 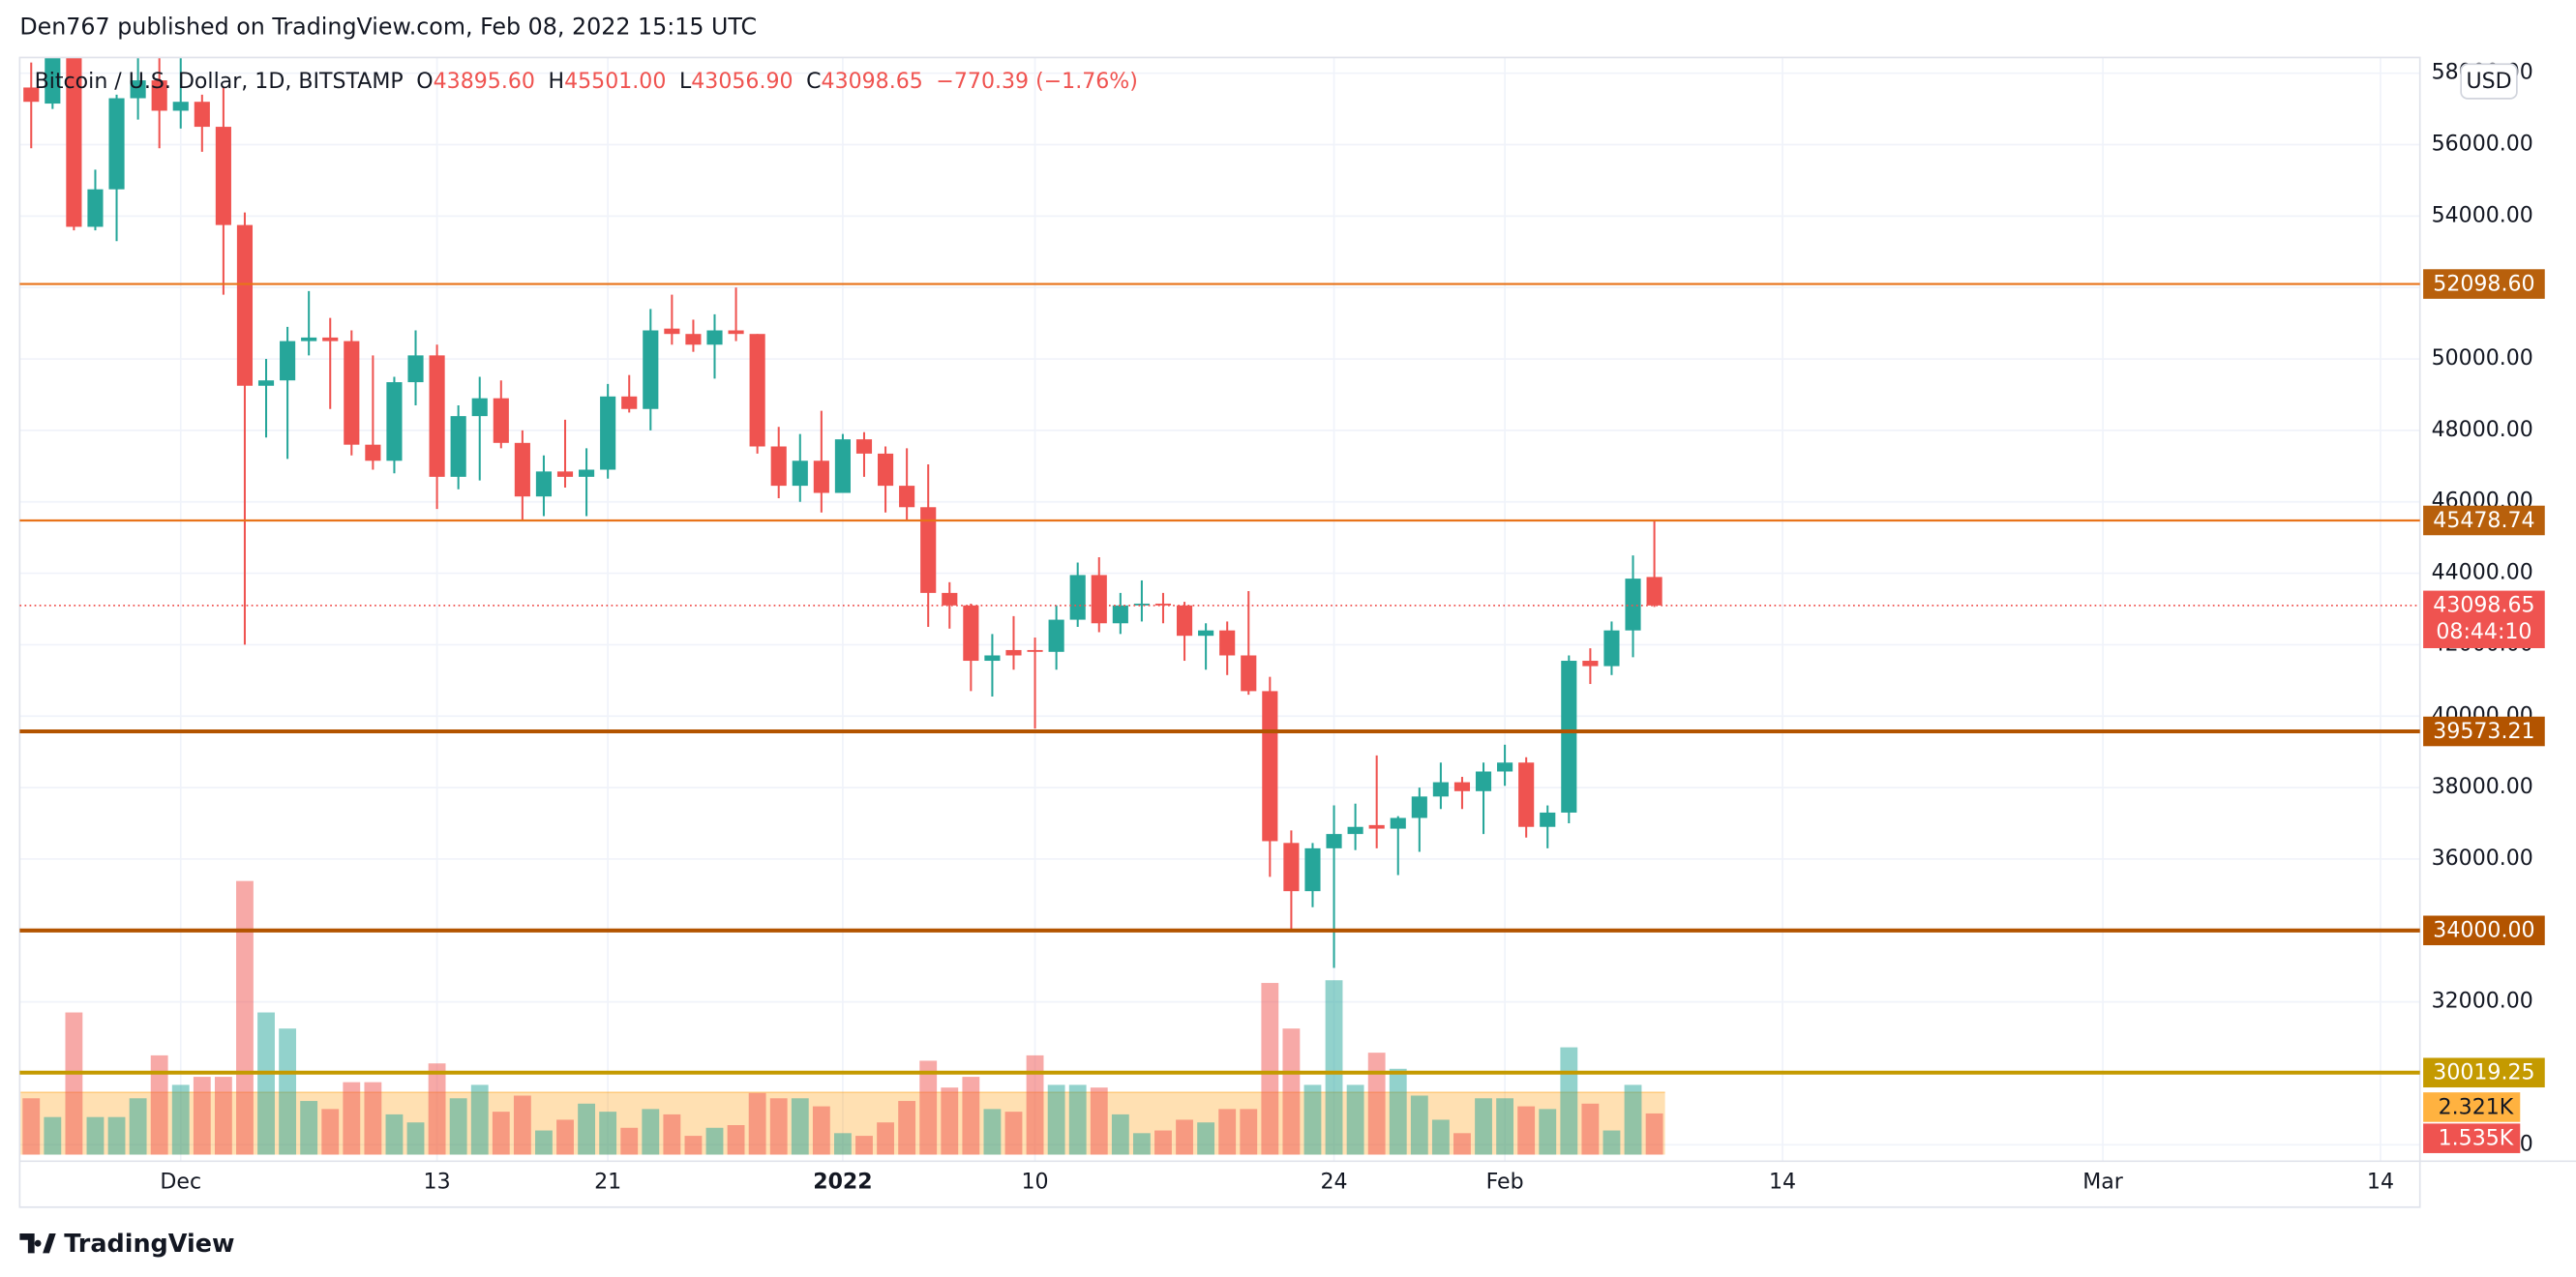 What do you see at coordinates (2489, 81) in the screenshot?
I see `currency-button` at bounding box center [2489, 81].